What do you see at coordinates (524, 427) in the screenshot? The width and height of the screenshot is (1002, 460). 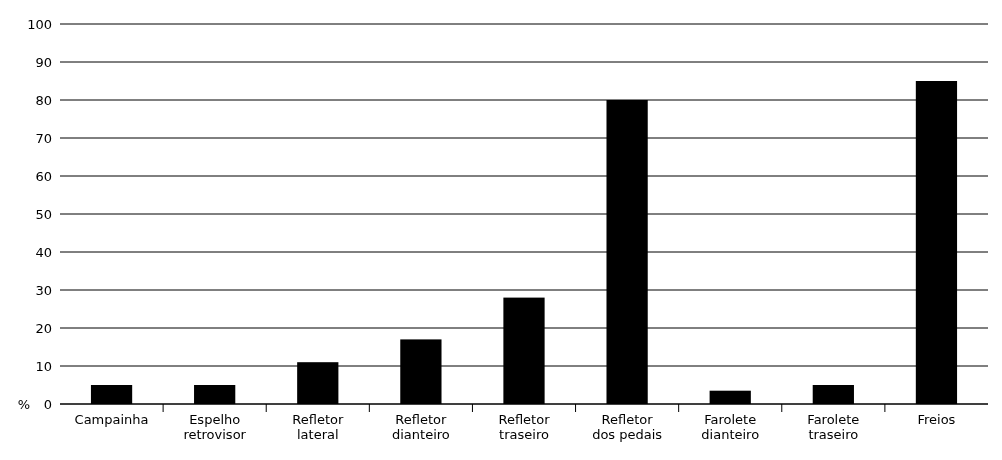 I see `x-tick-label: Refletor traseiro` at bounding box center [524, 427].